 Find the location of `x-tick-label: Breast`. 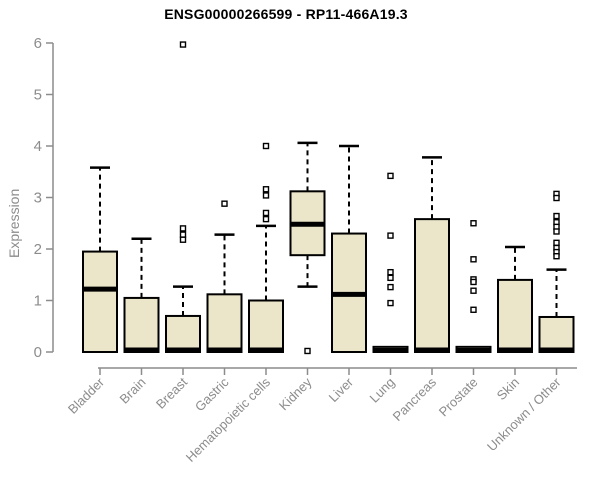

x-tick-label: Breast is located at coordinates (171, 392).